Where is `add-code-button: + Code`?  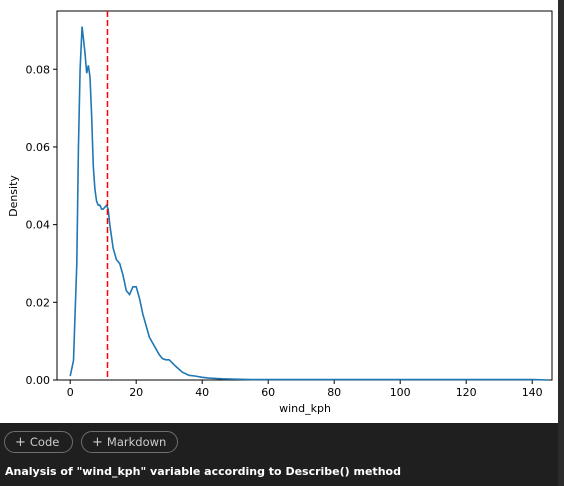
add-code-button: + Code is located at coordinates (38, 442).